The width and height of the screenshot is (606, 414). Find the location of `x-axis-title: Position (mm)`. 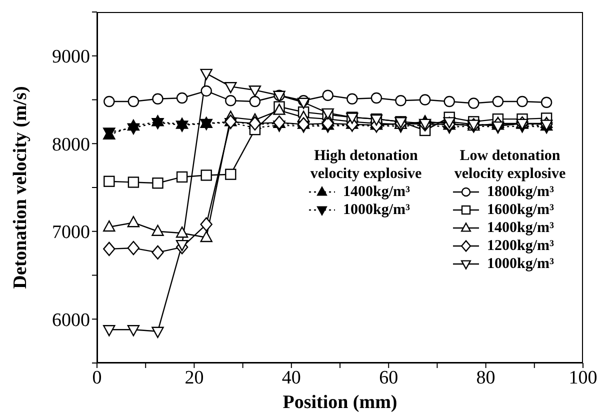

x-axis-title: Position (mm) is located at coordinates (340, 402).